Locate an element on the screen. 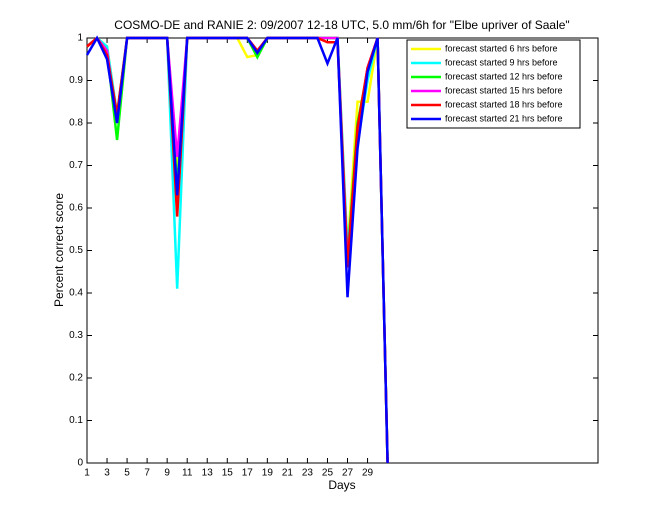 This screenshot has width=660, height=520. y-tick-label: 0 is located at coordinates (80, 463).